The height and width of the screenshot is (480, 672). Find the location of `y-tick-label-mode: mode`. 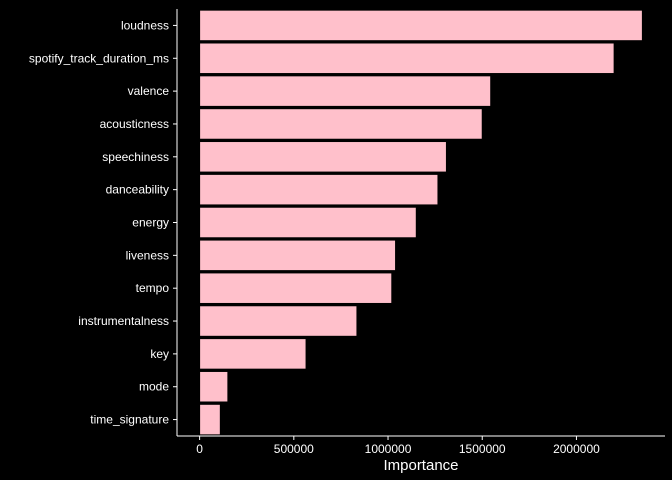

y-tick-label-mode: mode is located at coordinates (154, 387).